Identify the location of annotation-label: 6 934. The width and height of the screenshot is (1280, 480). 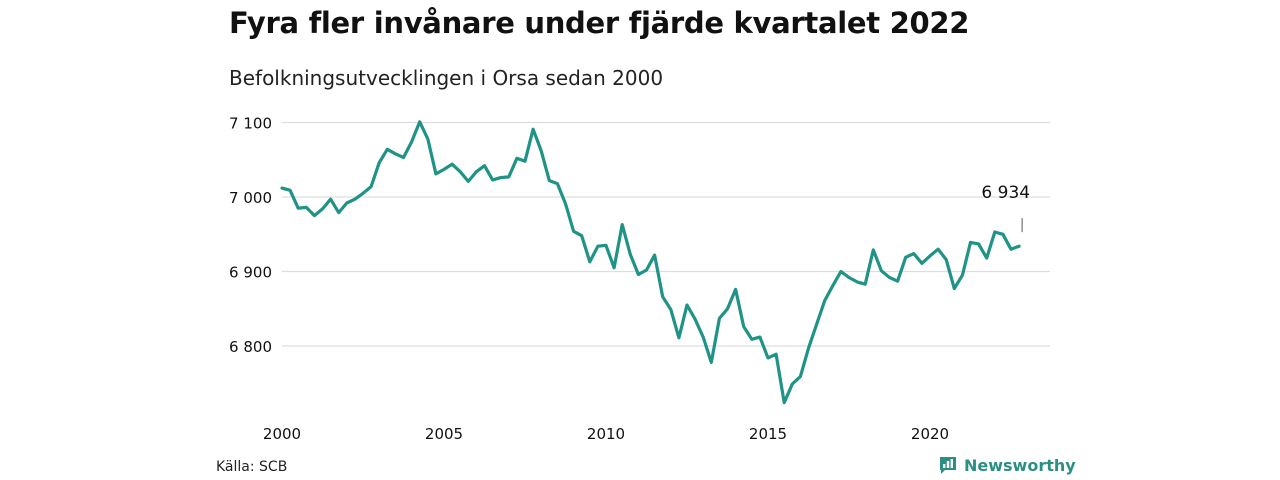
(1005, 193).